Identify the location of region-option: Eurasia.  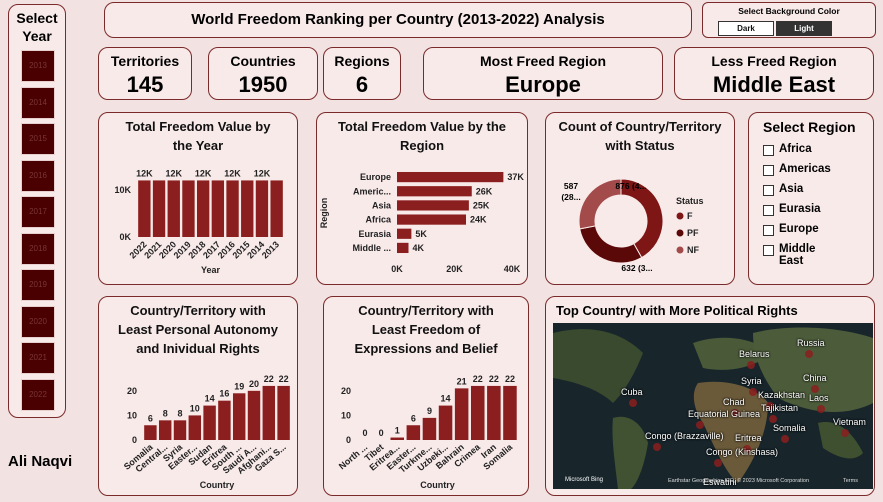
(800, 209).